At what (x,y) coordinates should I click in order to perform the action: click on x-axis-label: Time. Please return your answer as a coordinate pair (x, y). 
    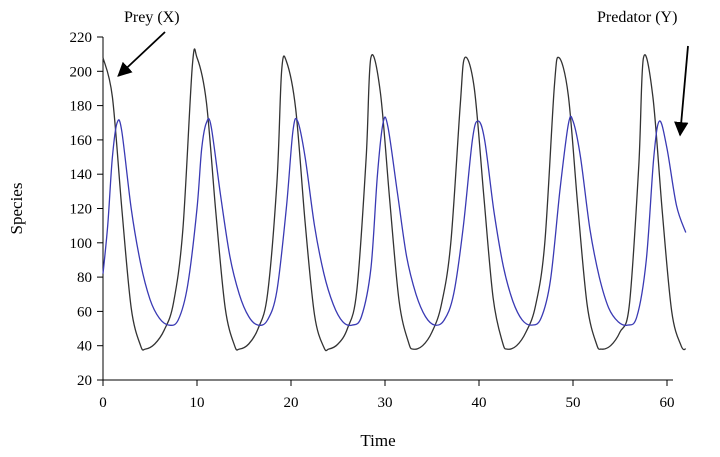
    Looking at the image, I should click on (377, 440).